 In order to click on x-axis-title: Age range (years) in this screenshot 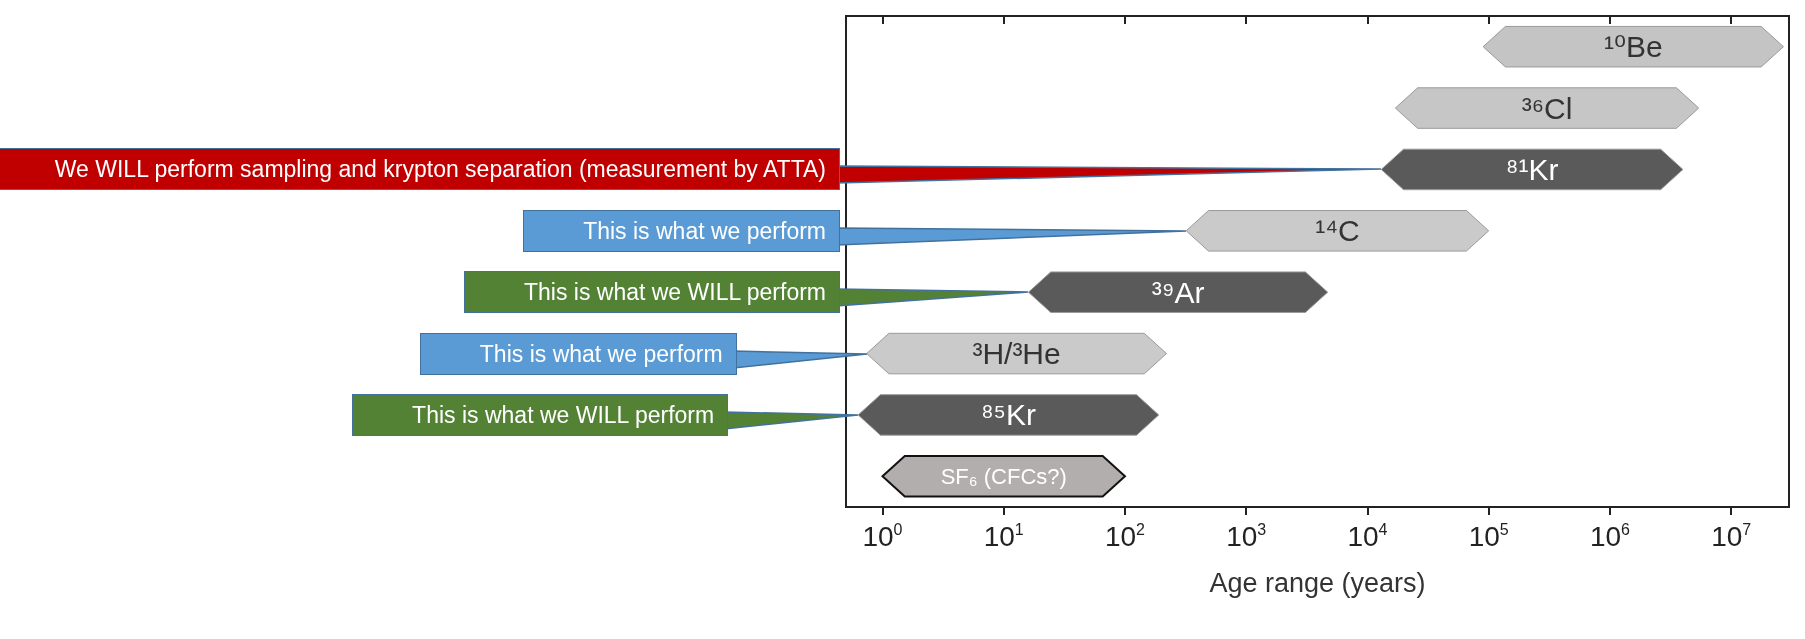, I will do `click(1317, 582)`.